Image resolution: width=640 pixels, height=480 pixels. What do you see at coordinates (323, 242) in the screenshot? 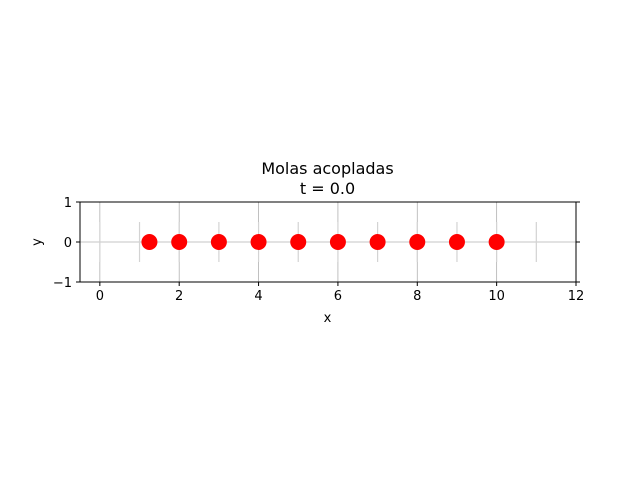
I see `data-points` at bounding box center [323, 242].